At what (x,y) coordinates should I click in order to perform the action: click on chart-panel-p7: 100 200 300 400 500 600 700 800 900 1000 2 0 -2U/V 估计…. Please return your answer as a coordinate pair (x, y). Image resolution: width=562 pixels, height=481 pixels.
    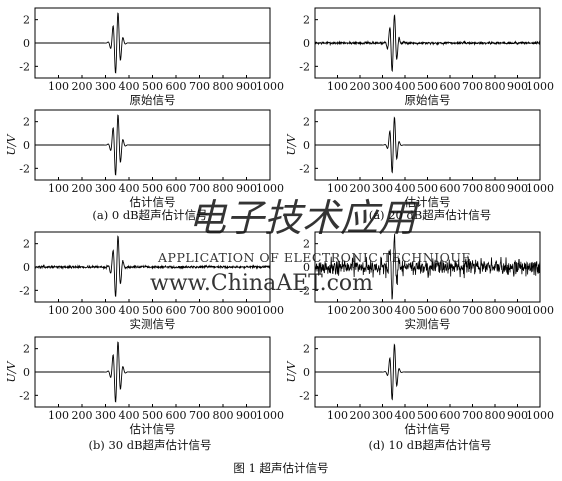
    Looking at the image, I should click on (144, 386).